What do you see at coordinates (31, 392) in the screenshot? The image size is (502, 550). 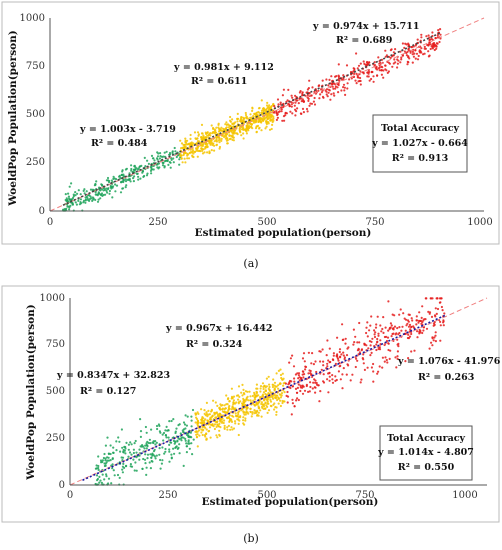 I see `panel-b-y-label: WoeldPop Population(person)` at bounding box center [31, 392].